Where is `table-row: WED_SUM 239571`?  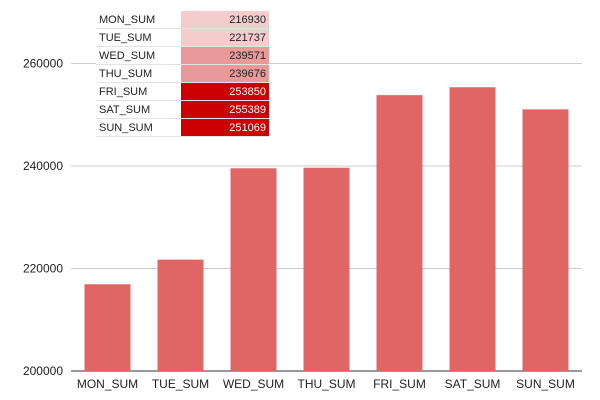 table-row: WED_SUM 239571 is located at coordinates (182, 55).